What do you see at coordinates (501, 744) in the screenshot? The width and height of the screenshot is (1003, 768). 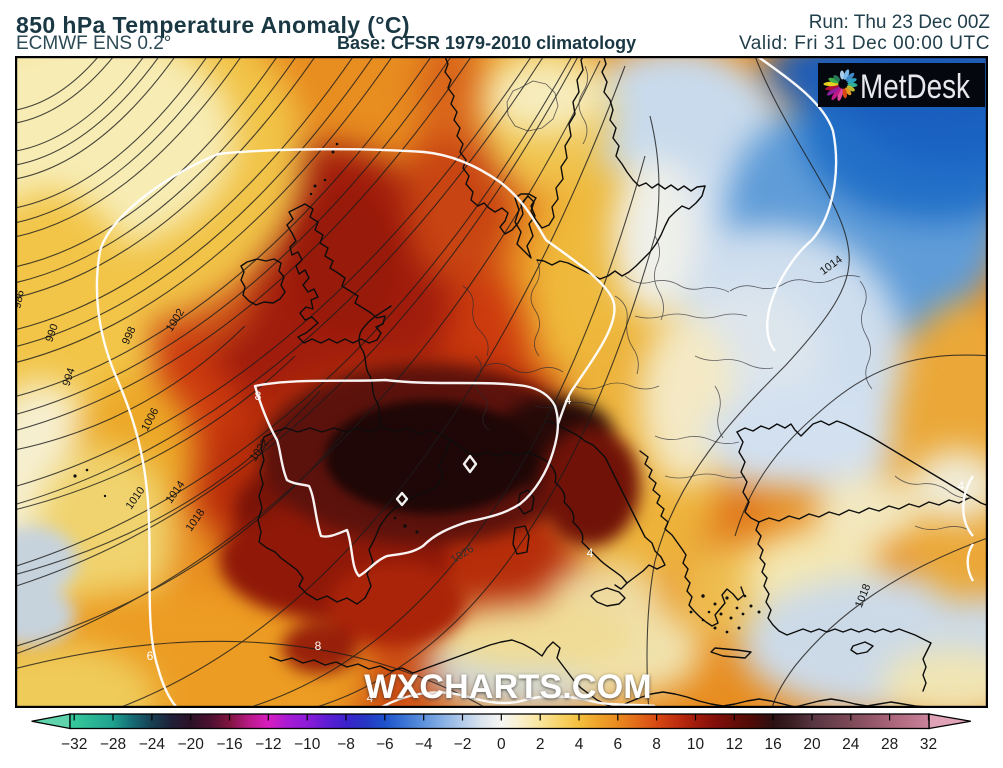 I see `svg-text: 0` at bounding box center [501, 744].